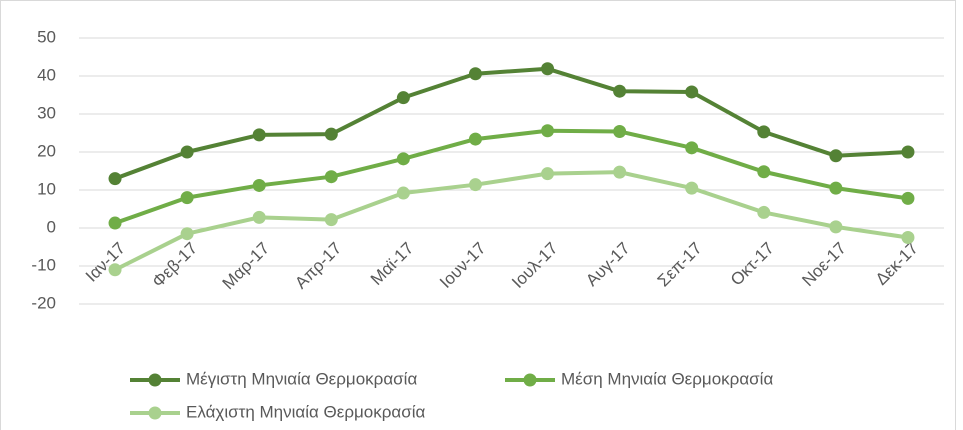  What do you see at coordinates (51, 226) in the screenshot?
I see `y-tick-label: 0` at bounding box center [51, 226].